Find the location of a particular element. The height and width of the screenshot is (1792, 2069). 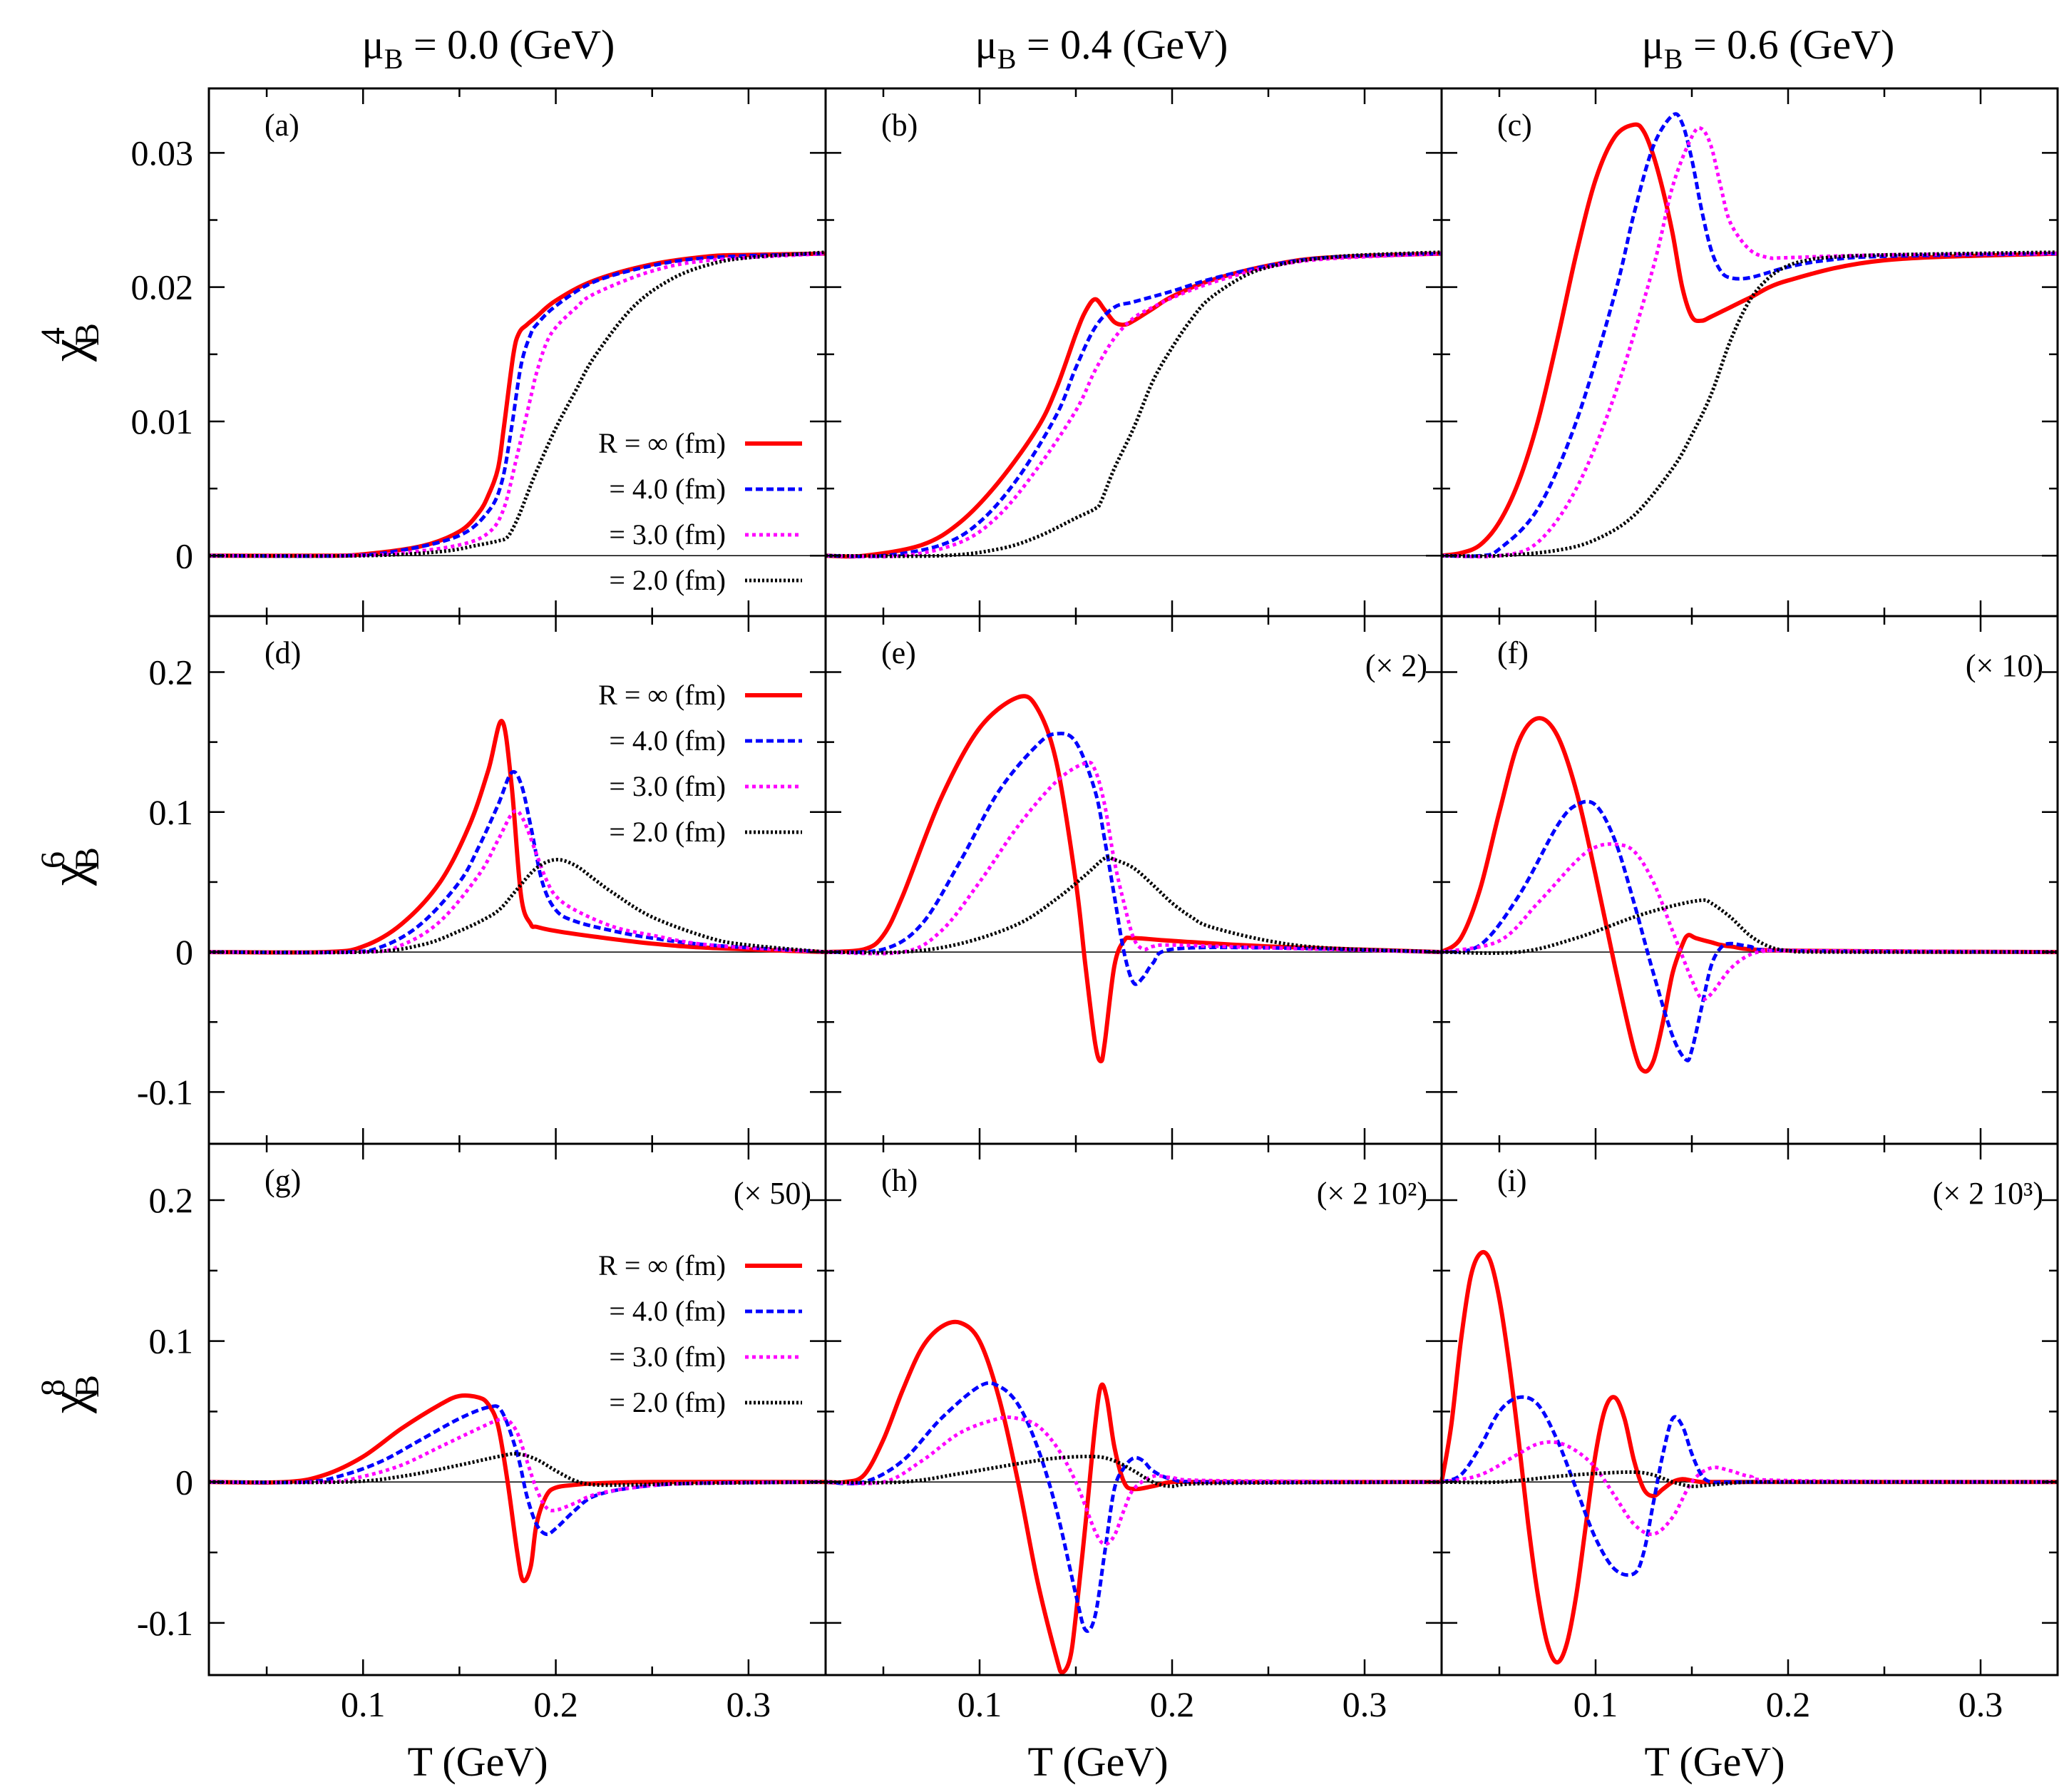

series-r4-e is located at coordinates (1133, 859).